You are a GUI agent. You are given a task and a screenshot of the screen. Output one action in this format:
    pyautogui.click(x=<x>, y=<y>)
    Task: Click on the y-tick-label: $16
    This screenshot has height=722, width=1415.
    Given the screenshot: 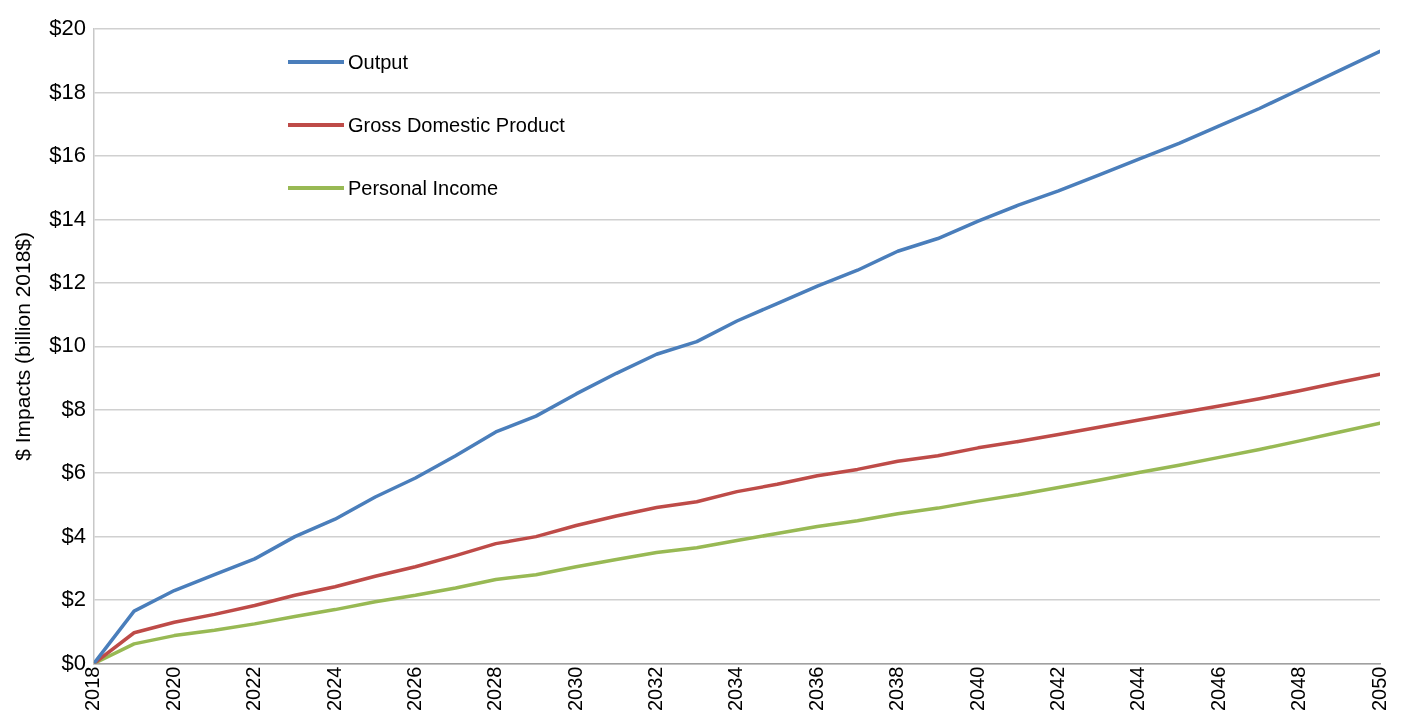 What is the action you would take?
    pyautogui.click(x=67, y=155)
    